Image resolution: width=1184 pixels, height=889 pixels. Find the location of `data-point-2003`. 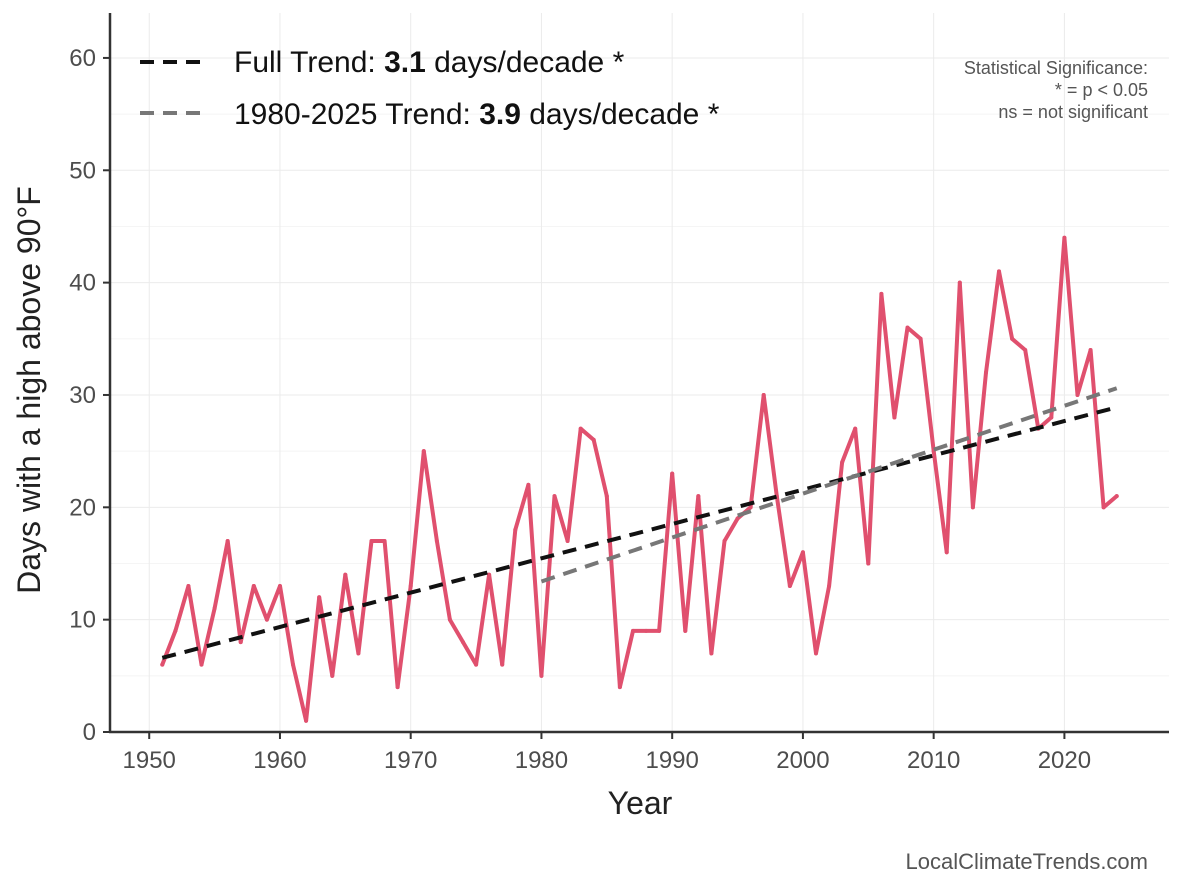

data-point-2003 is located at coordinates (842, 462).